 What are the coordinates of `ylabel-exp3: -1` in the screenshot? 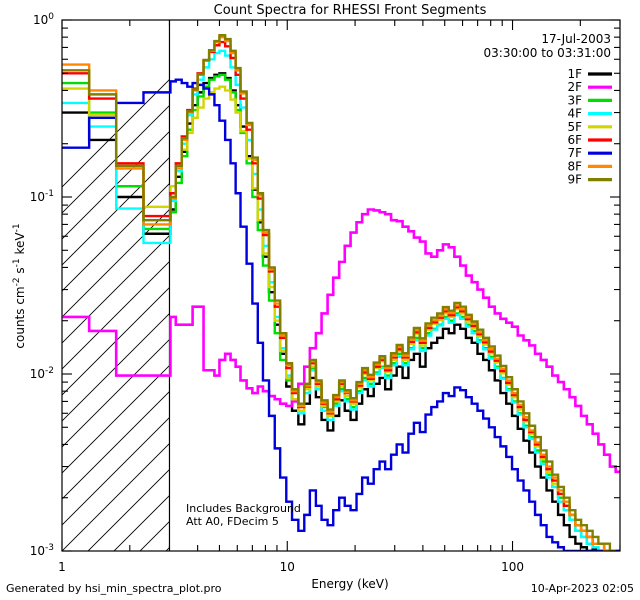 It's located at (17, 227).